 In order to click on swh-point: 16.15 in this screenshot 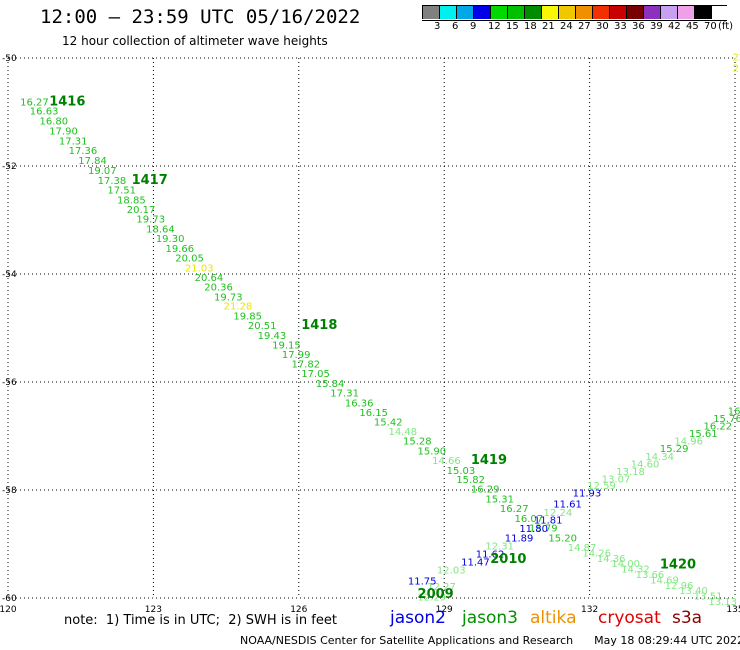, I will do `click(373, 413)`.